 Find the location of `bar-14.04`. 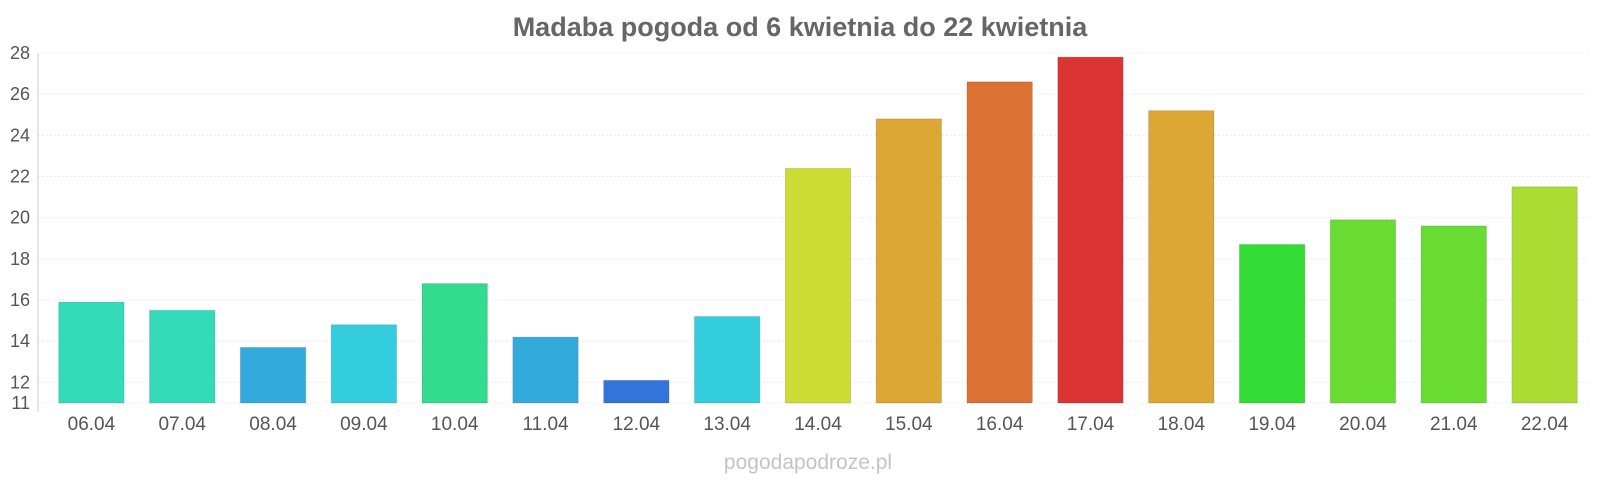

bar-14.04 is located at coordinates (818, 285).